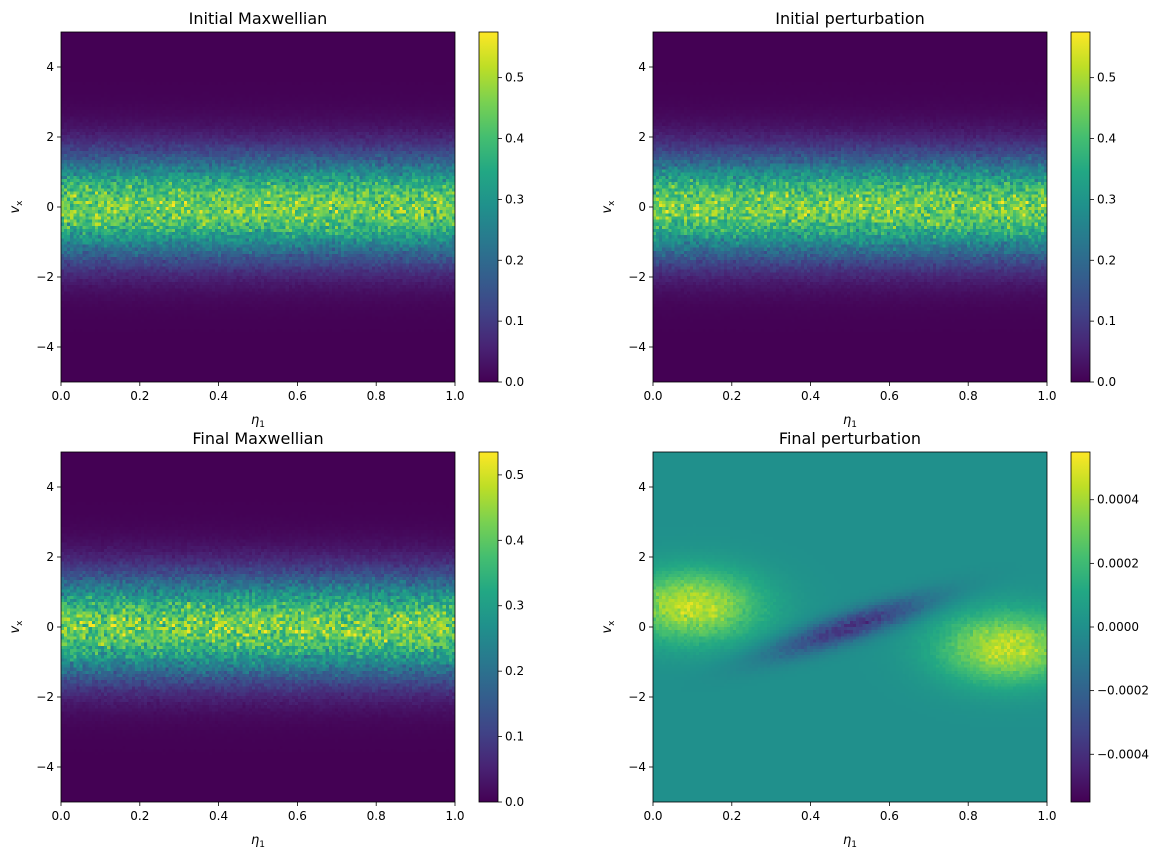 The image size is (1168, 860). I want to click on colorbar-tick-label: −0.0004, so click(1123, 754).